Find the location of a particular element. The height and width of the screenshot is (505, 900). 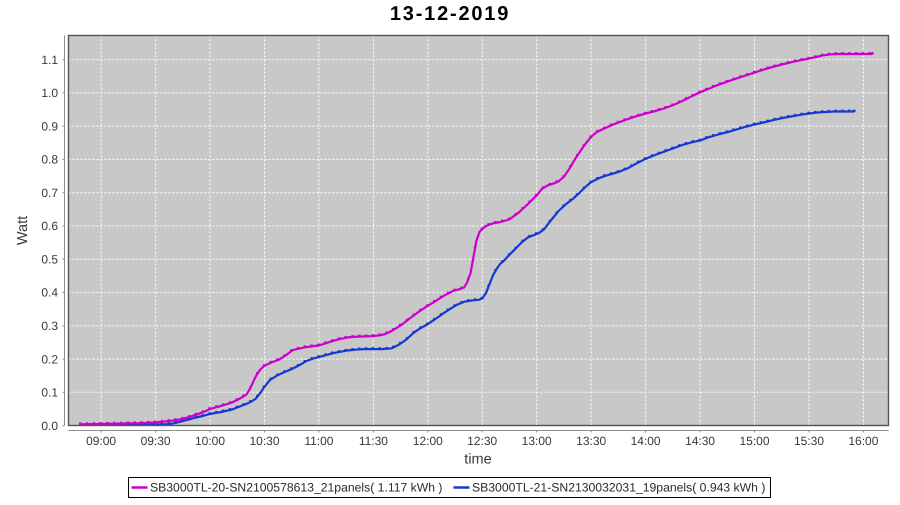

svg-text: 10:00 is located at coordinates (210, 441).